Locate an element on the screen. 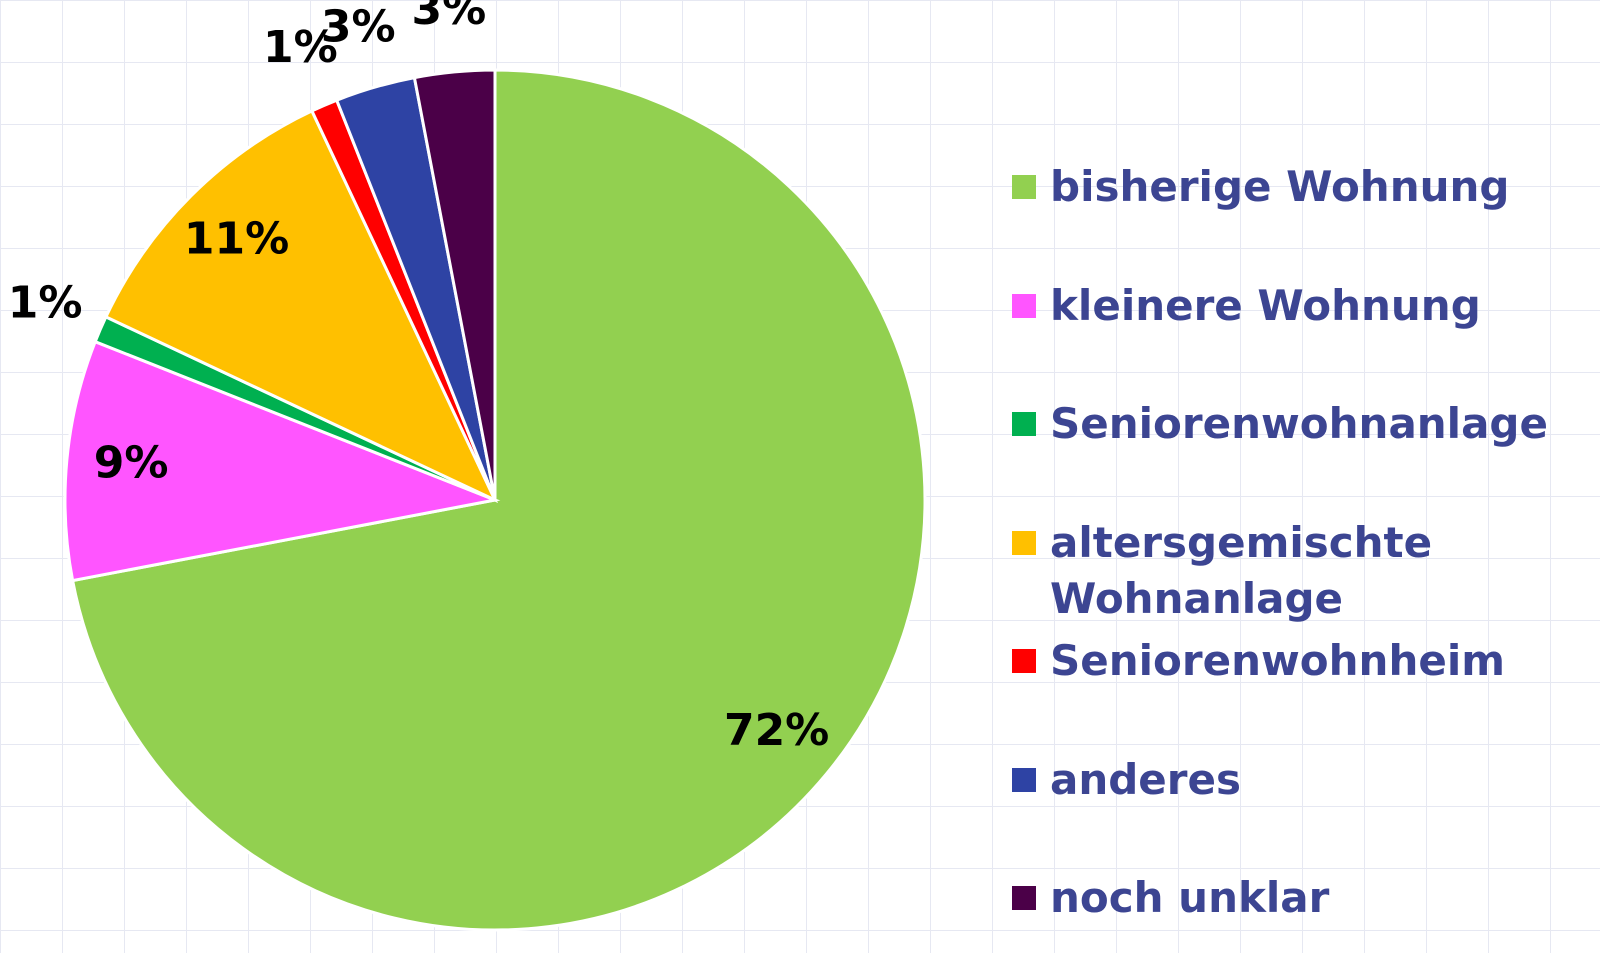 The height and width of the screenshot is (953, 1600). legend-label: altersgemischte Wohnanlage is located at coordinates (1241, 570).